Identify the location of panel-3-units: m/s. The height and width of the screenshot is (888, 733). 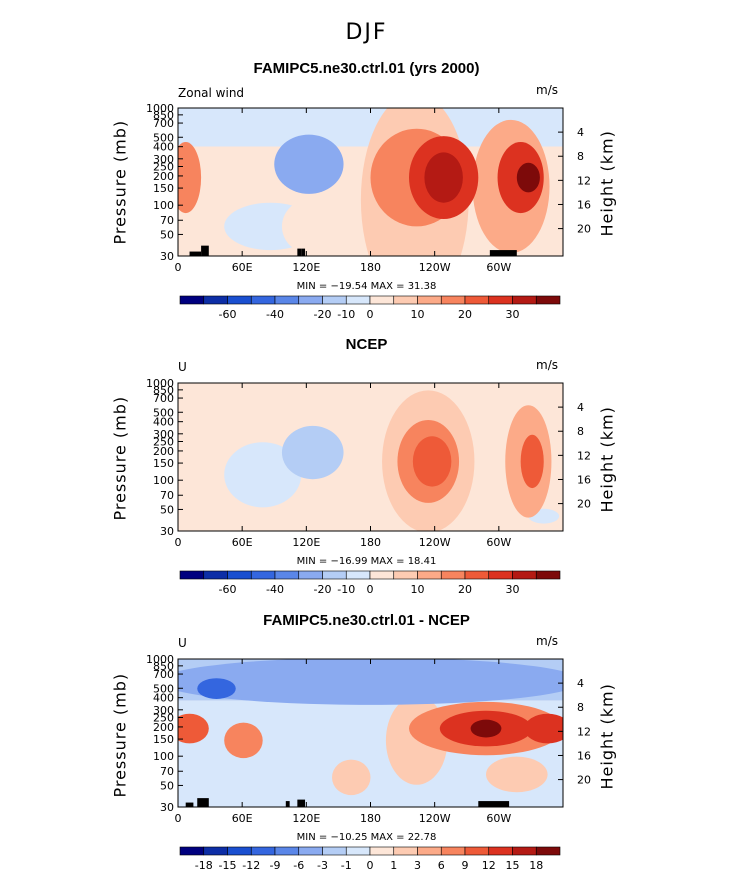
(547, 641).